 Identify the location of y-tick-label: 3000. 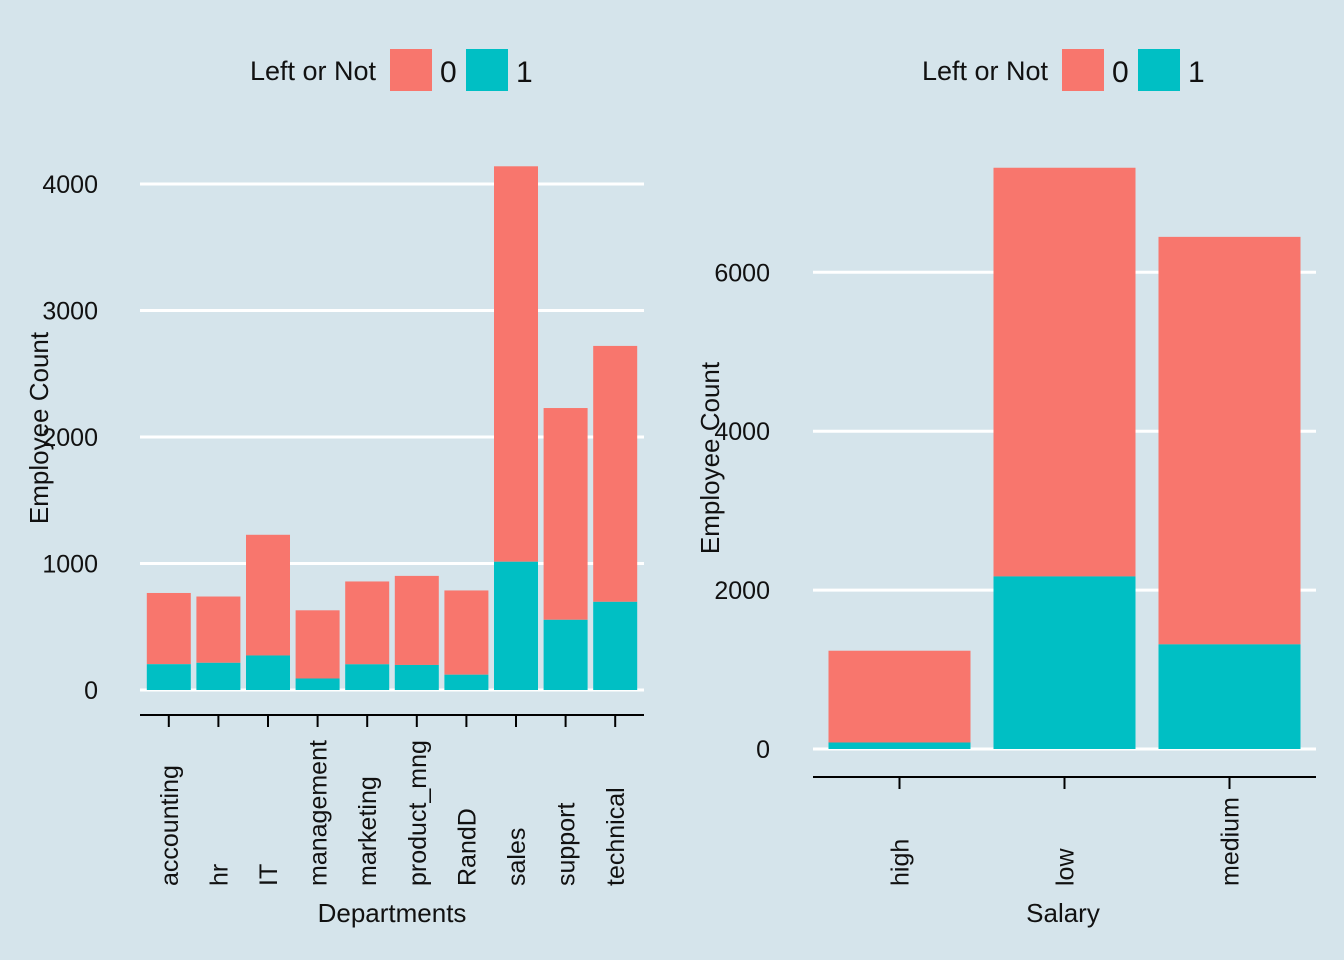
(70, 312).